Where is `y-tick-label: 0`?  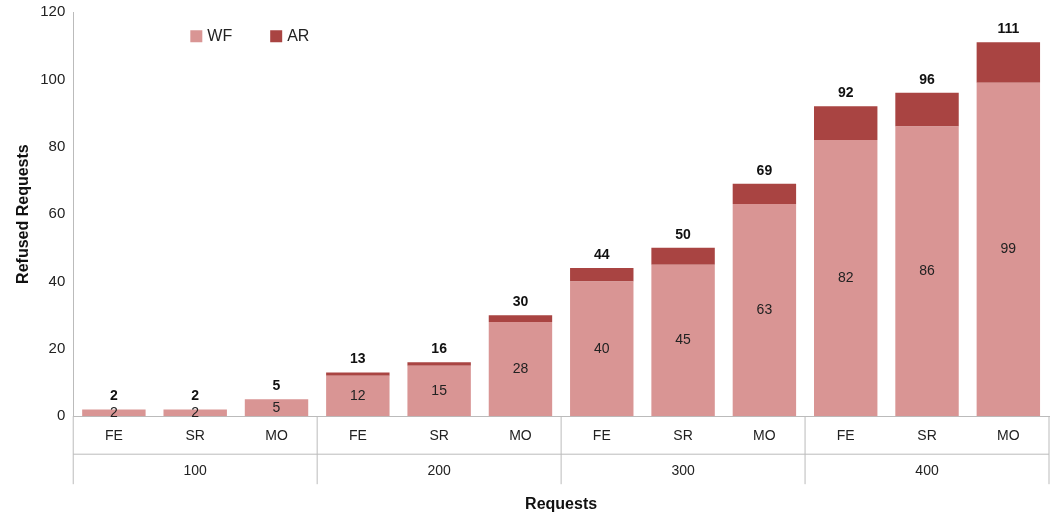 y-tick-label: 0 is located at coordinates (61, 415).